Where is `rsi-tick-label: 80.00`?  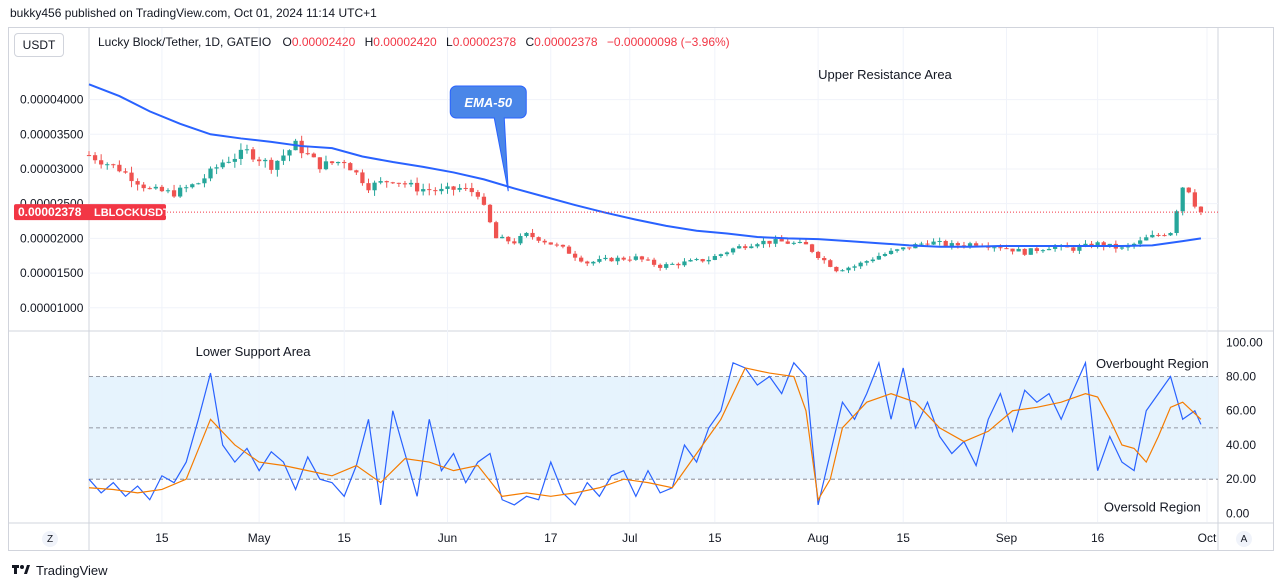
rsi-tick-label: 80.00 is located at coordinates (1241, 377).